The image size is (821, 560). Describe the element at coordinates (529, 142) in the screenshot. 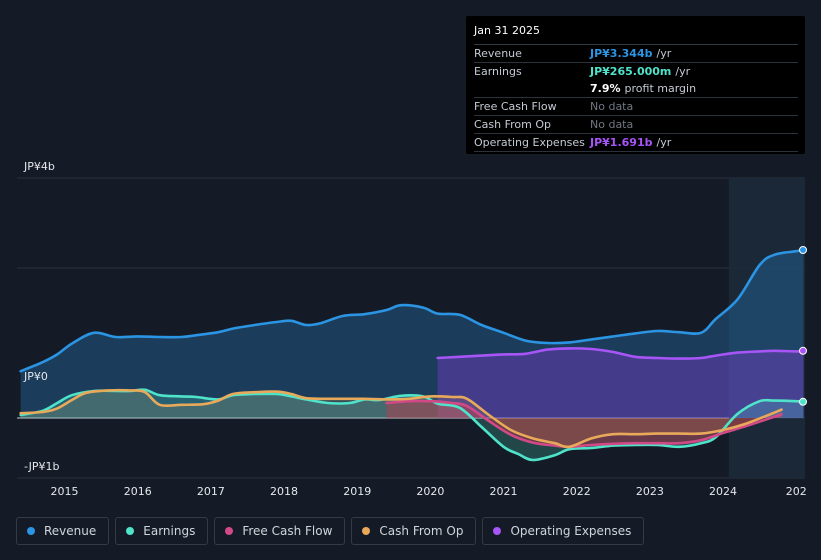

I see `tooltip-label: Operating Expenses` at that location.